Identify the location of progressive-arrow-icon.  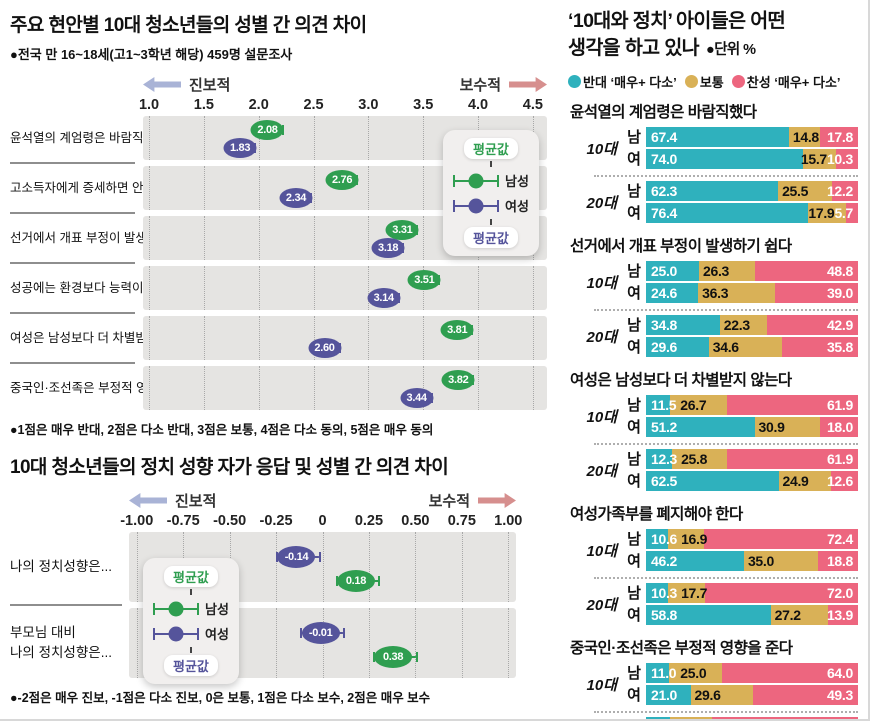
(148, 500).